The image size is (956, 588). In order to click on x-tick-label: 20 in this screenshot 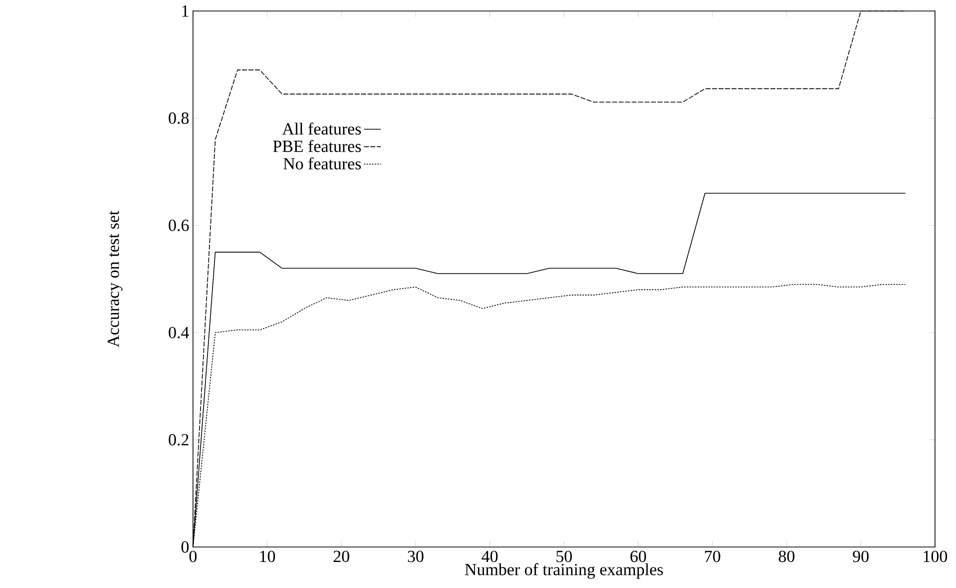, I will do `click(342, 556)`.